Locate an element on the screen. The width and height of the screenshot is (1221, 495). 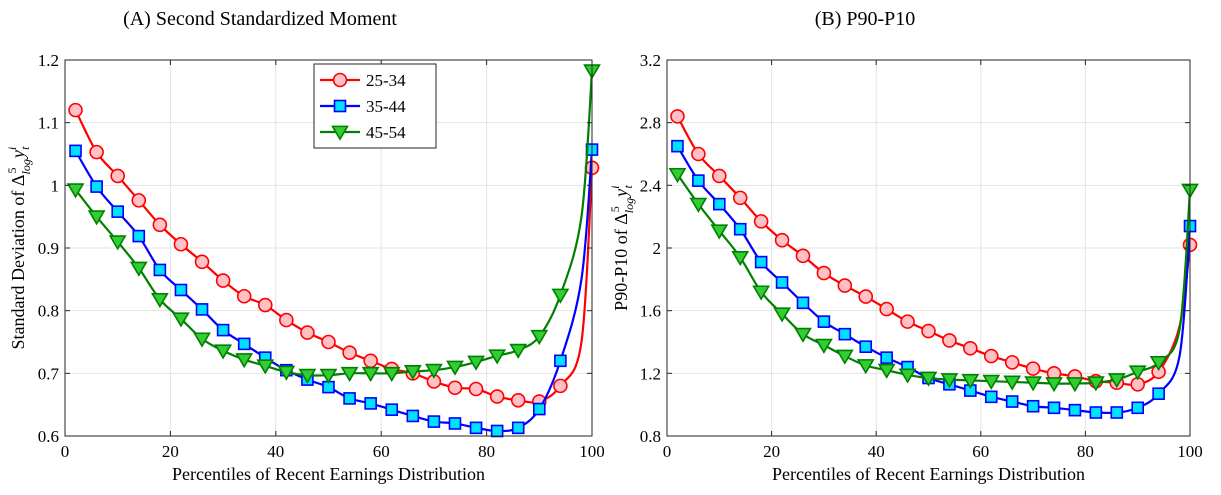
x-tick-label: 40 is located at coordinates (275, 451).